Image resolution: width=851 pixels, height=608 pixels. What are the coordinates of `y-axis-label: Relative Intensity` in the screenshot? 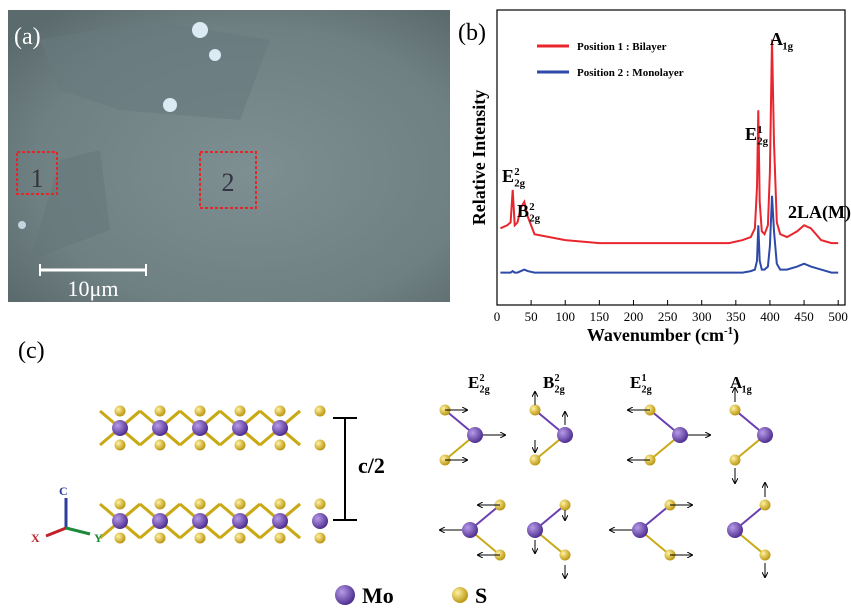 It's located at (479, 157).